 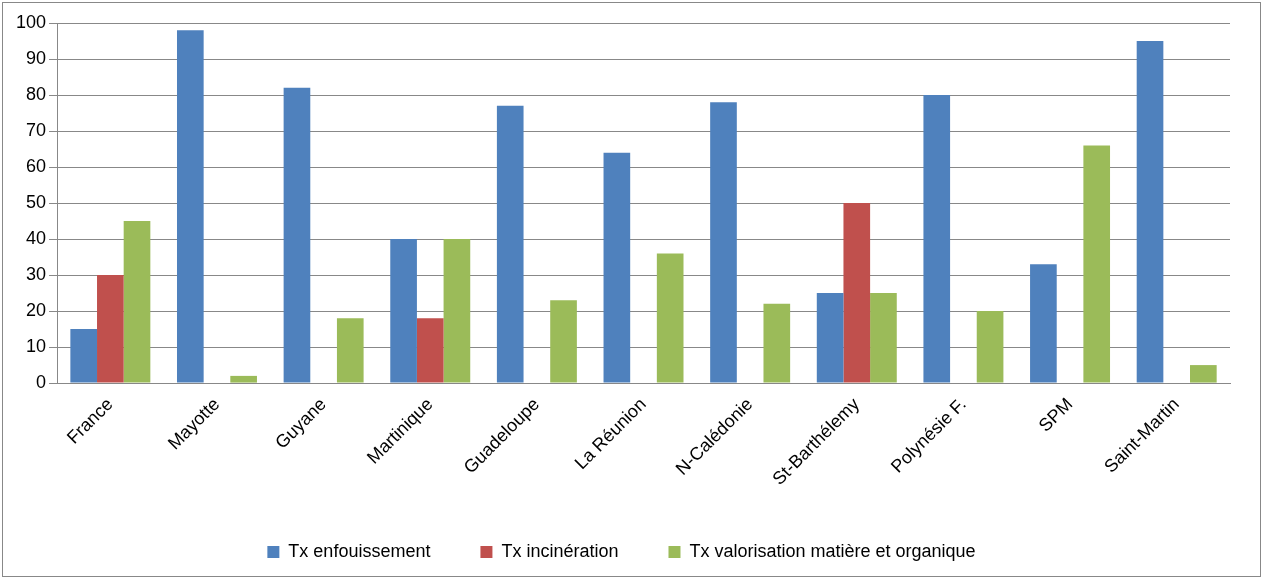 I want to click on y-tick-label: 50, so click(x=36, y=202).